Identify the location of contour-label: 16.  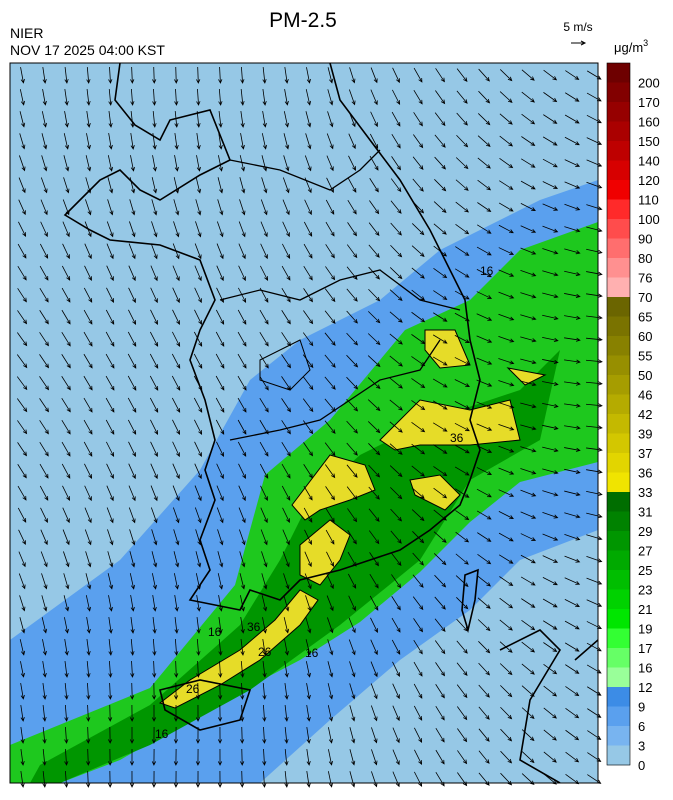
(487, 271).